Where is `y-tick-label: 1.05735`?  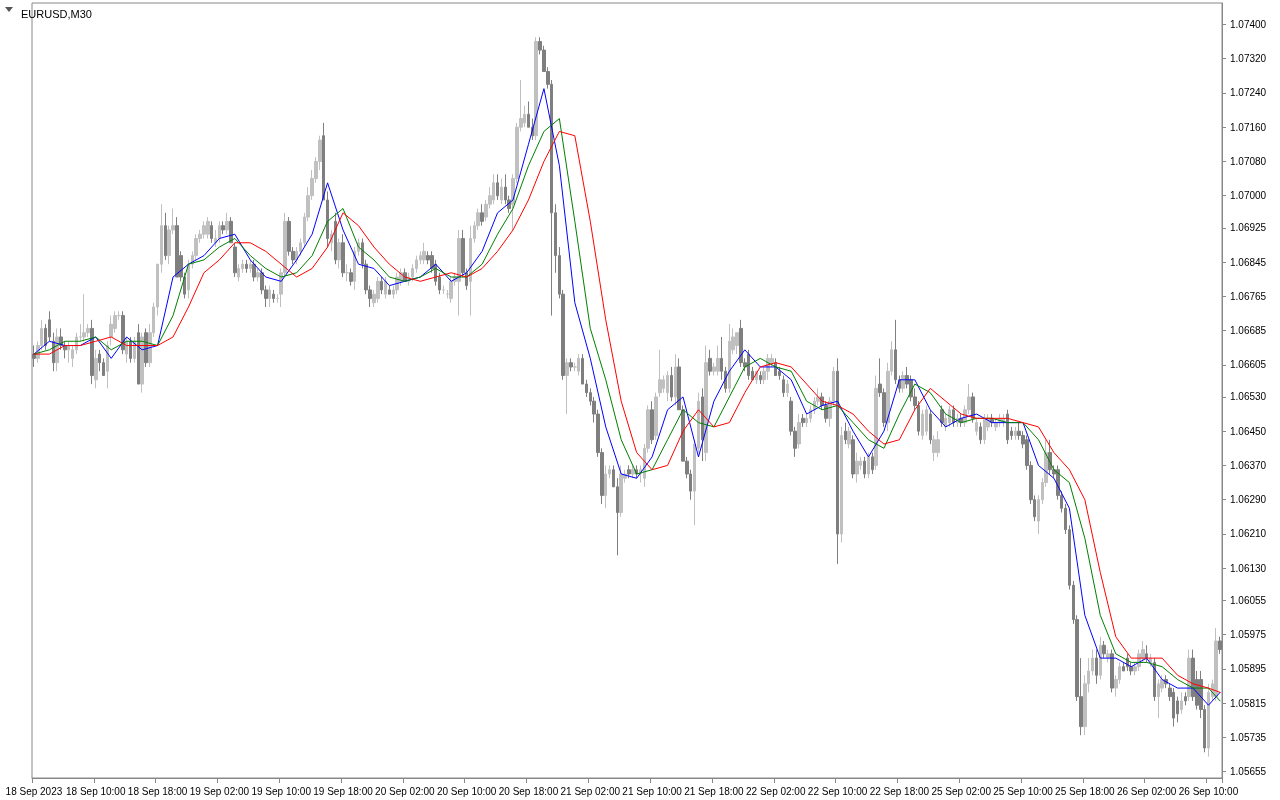 y-tick-label: 1.05735 is located at coordinates (1248, 737).